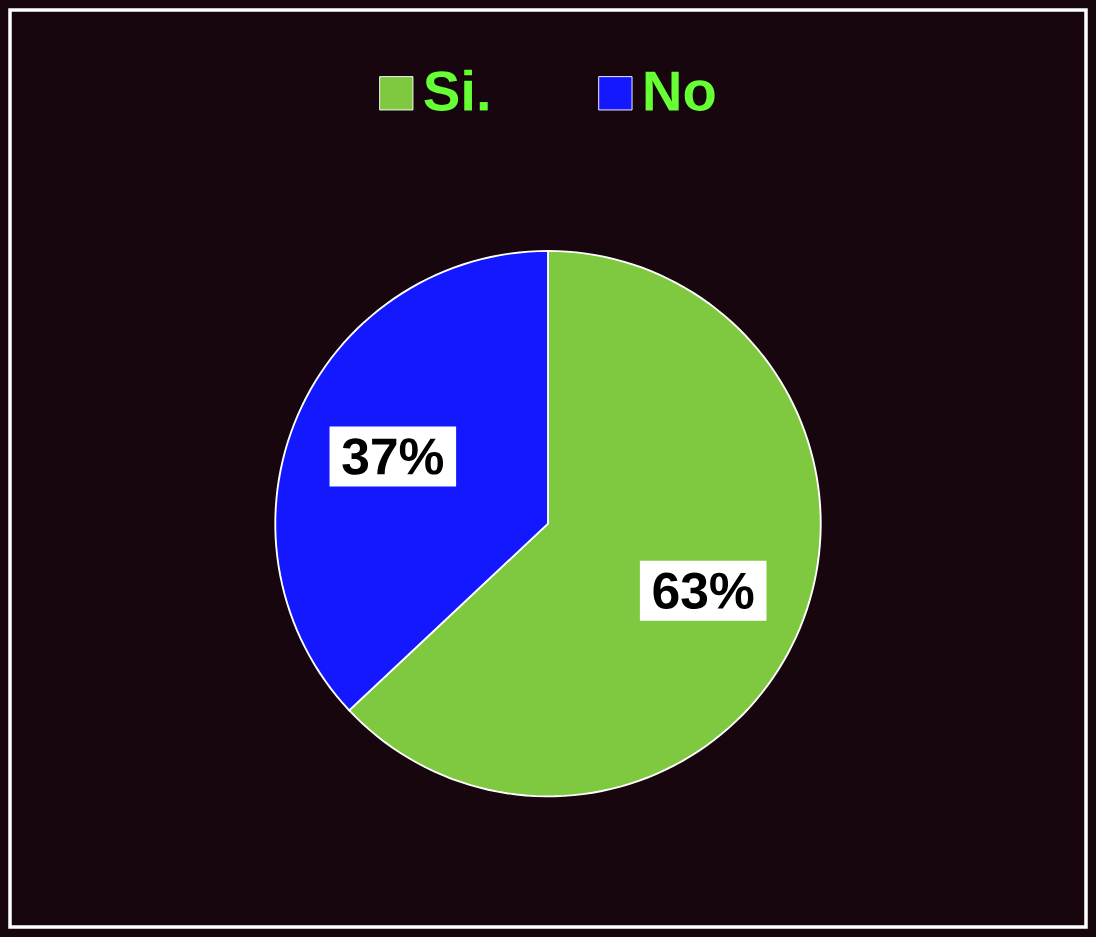  I want to click on legend-label: No, so click(680, 91).